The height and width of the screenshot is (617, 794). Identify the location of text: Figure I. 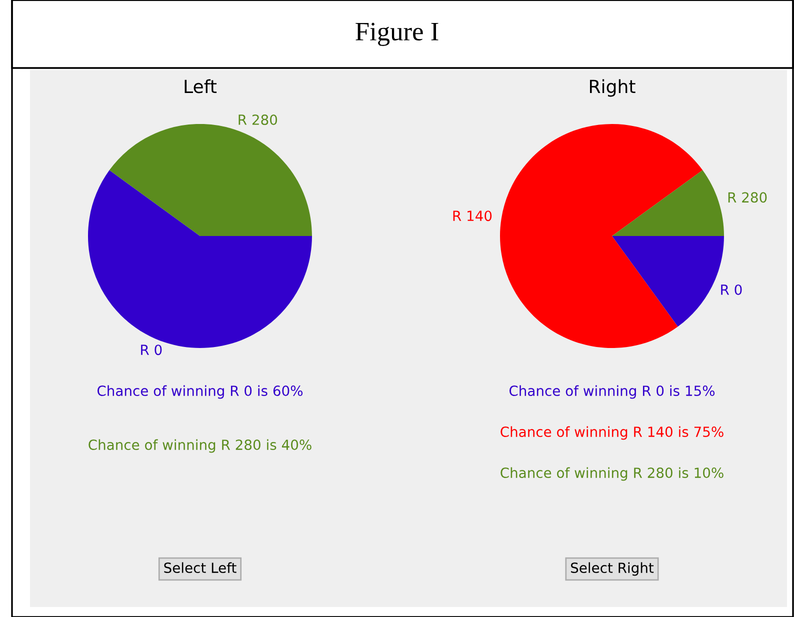
(397, 34).